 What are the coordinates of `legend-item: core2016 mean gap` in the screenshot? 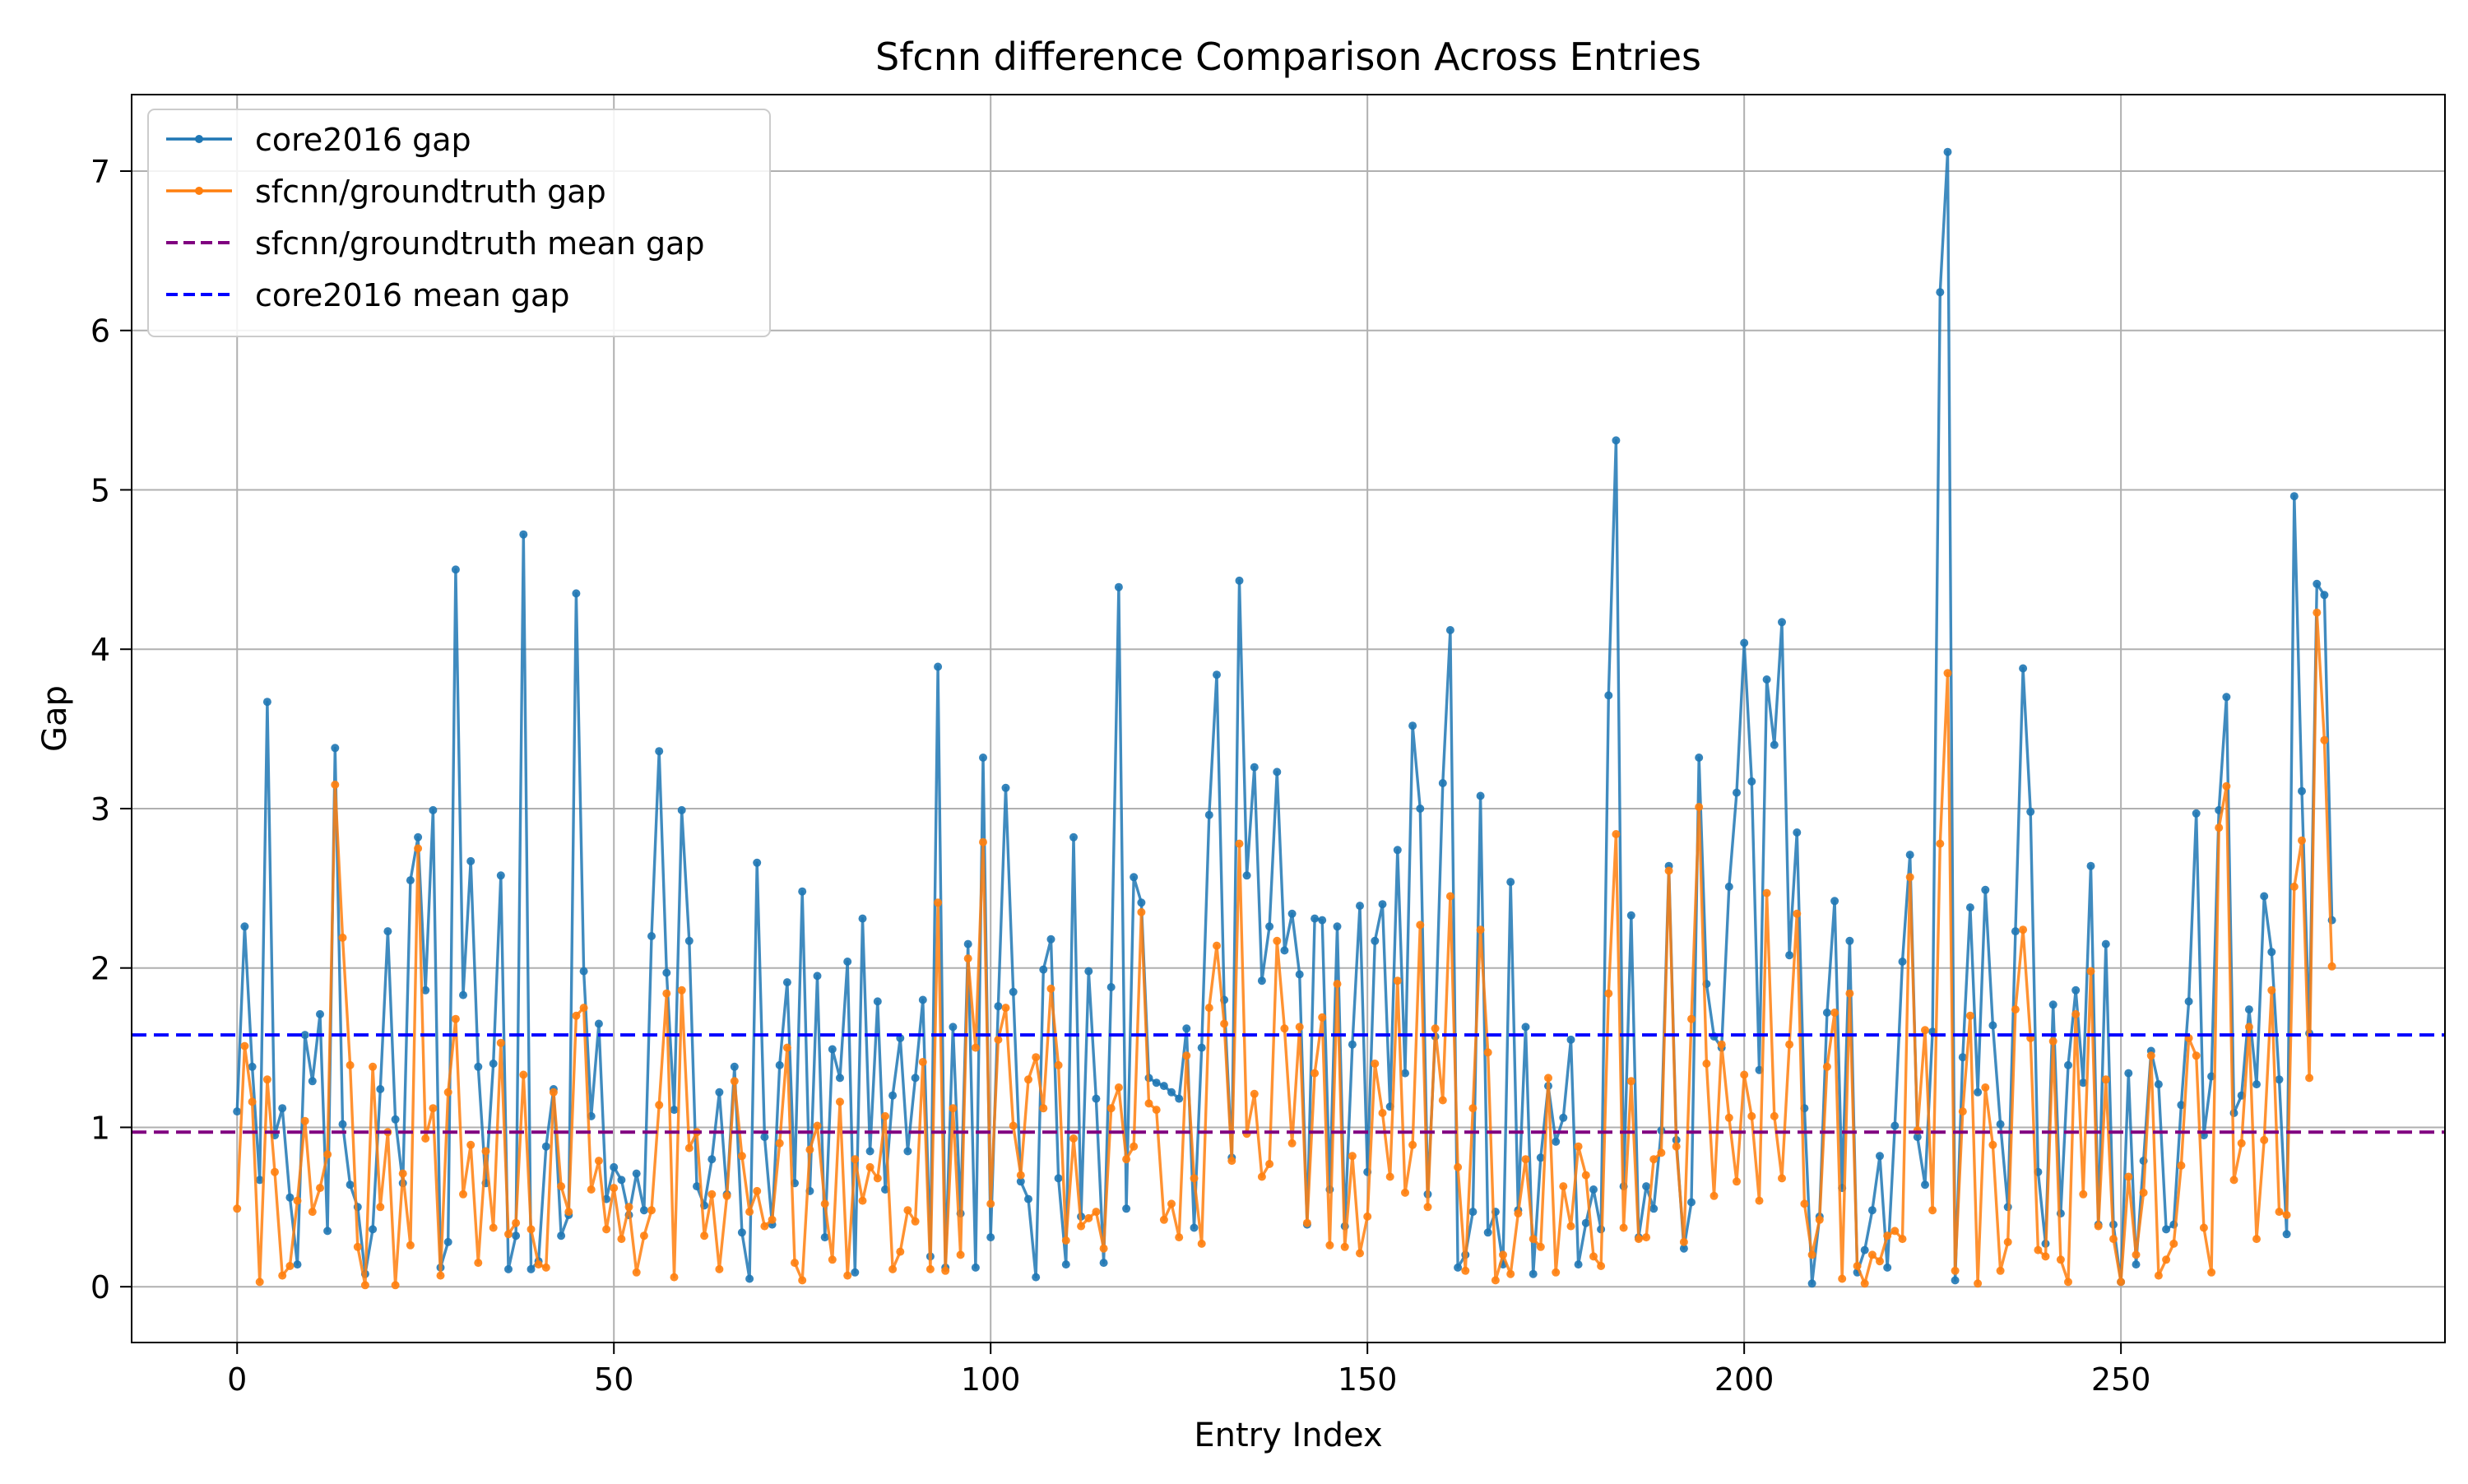 It's located at (367, 295).